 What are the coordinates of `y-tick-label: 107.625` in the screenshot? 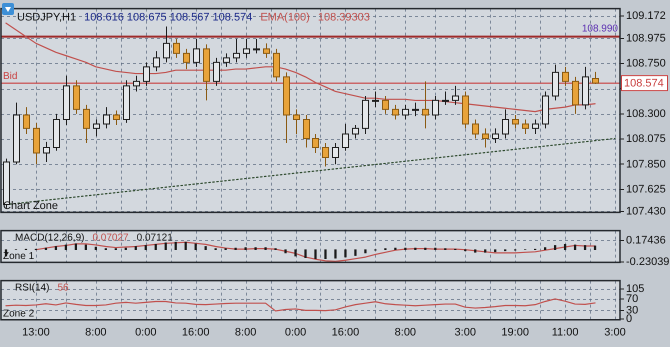 It's located at (646, 189).